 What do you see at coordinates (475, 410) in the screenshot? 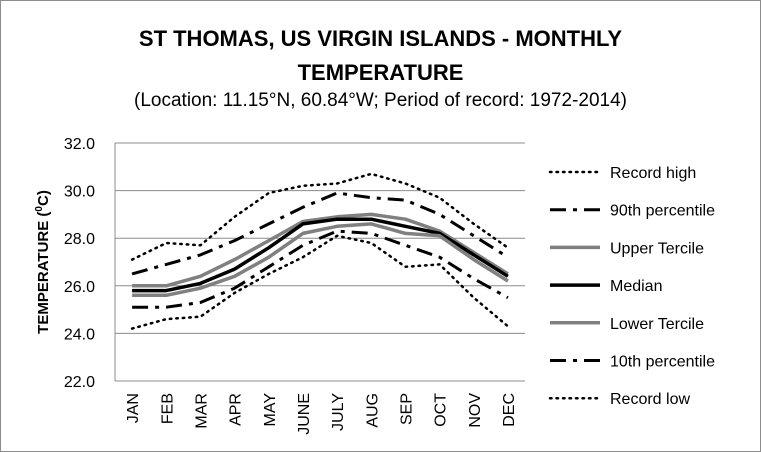
I see `x-tick-label: NOV` at bounding box center [475, 410].